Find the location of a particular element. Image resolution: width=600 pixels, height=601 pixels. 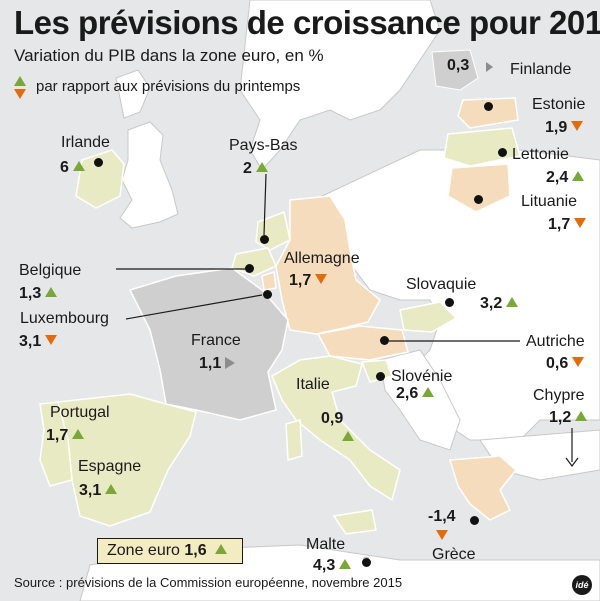

land-allemagne is located at coordinates (328, 265).